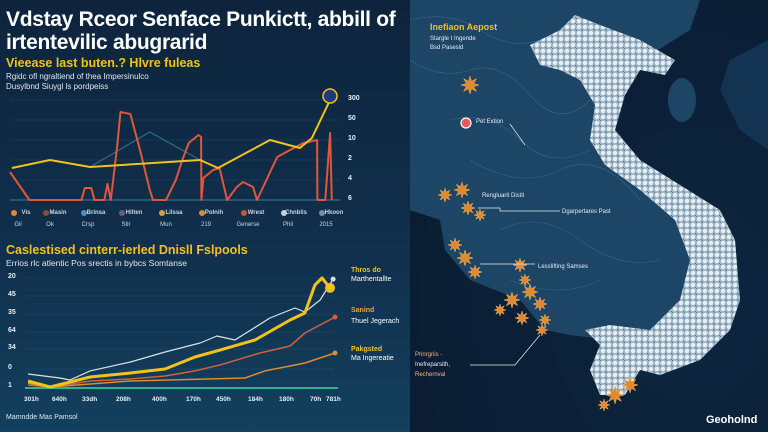 This screenshot has width=768, height=432. What do you see at coordinates (50, 225) in the screenshot?
I see `x-category-sublabel: Ok` at bounding box center [50, 225].